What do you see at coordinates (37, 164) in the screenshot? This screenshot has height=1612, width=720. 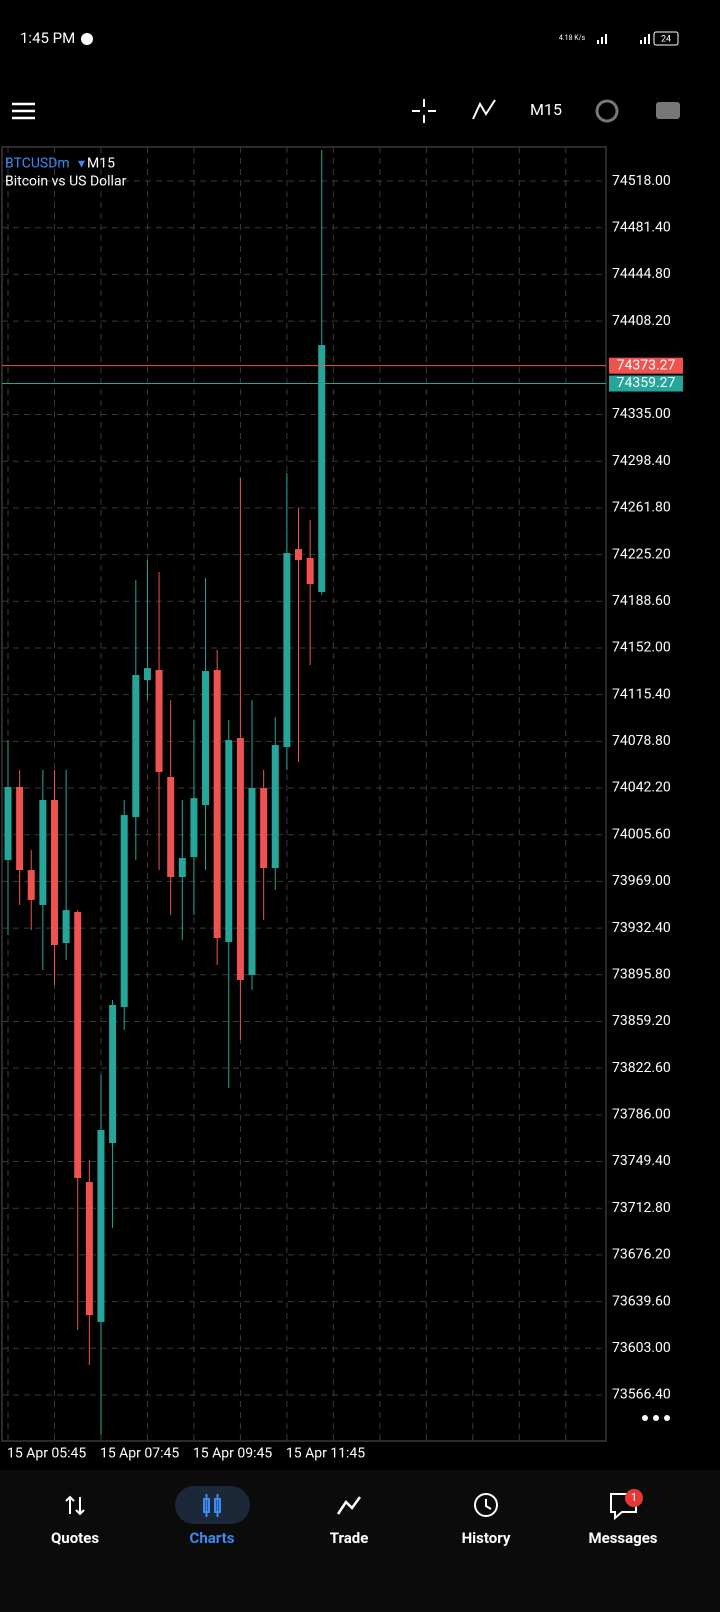 I see `symbol: BTCUSDm` at bounding box center [37, 164].